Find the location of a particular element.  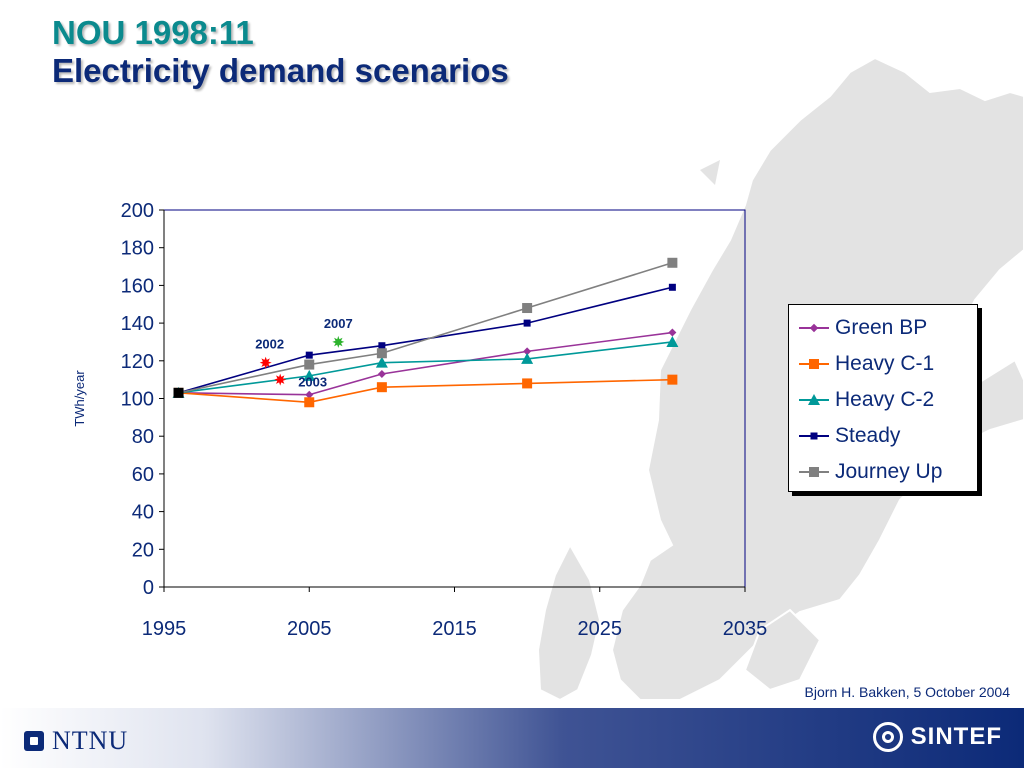

ntnu-square-icon is located at coordinates (34, 741).